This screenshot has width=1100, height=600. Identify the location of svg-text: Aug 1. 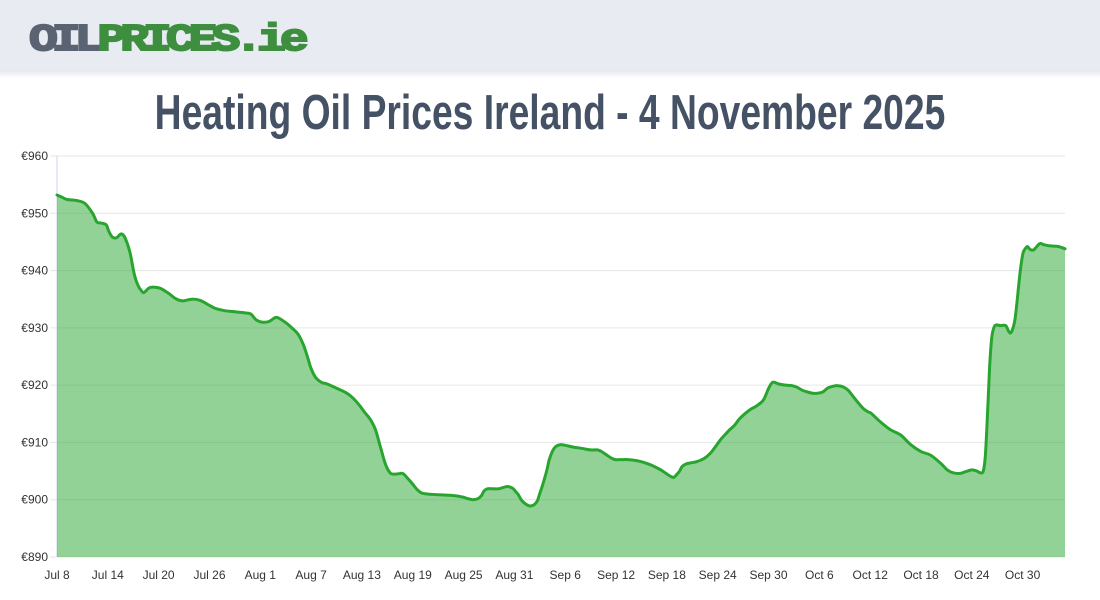
(261, 575).